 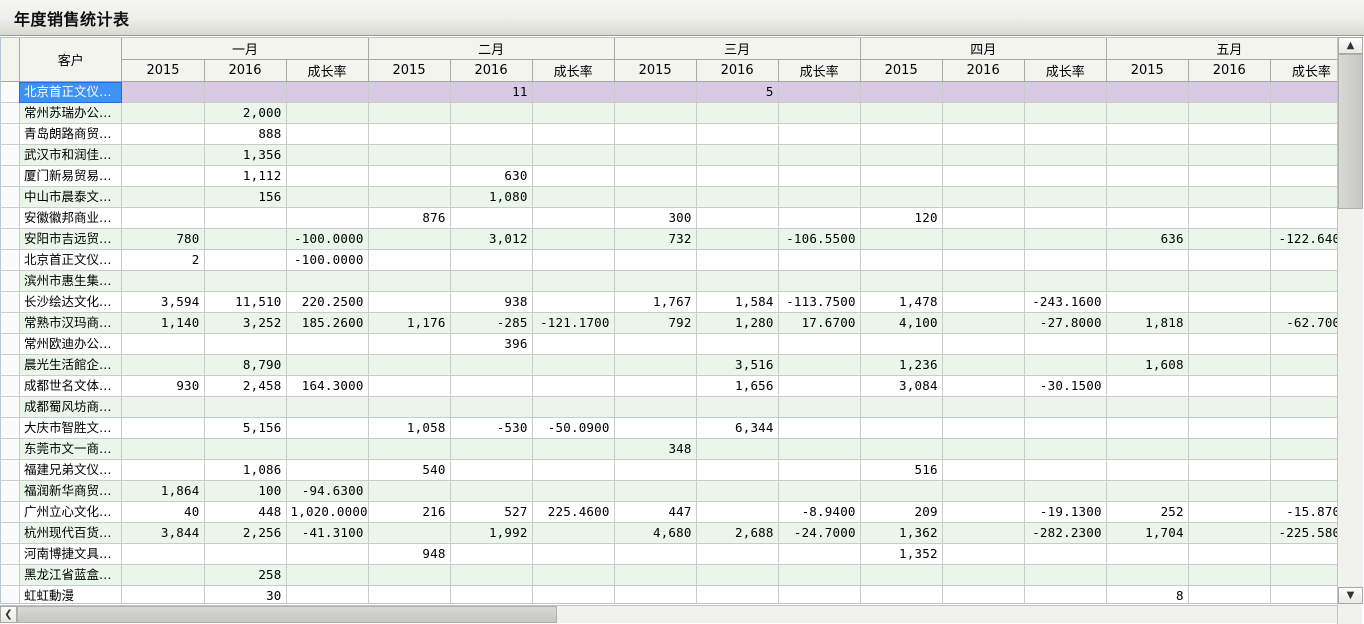 What do you see at coordinates (245, 176) in the screenshot?
I see `data-cell: 1,112` at bounding box center [245, 176].